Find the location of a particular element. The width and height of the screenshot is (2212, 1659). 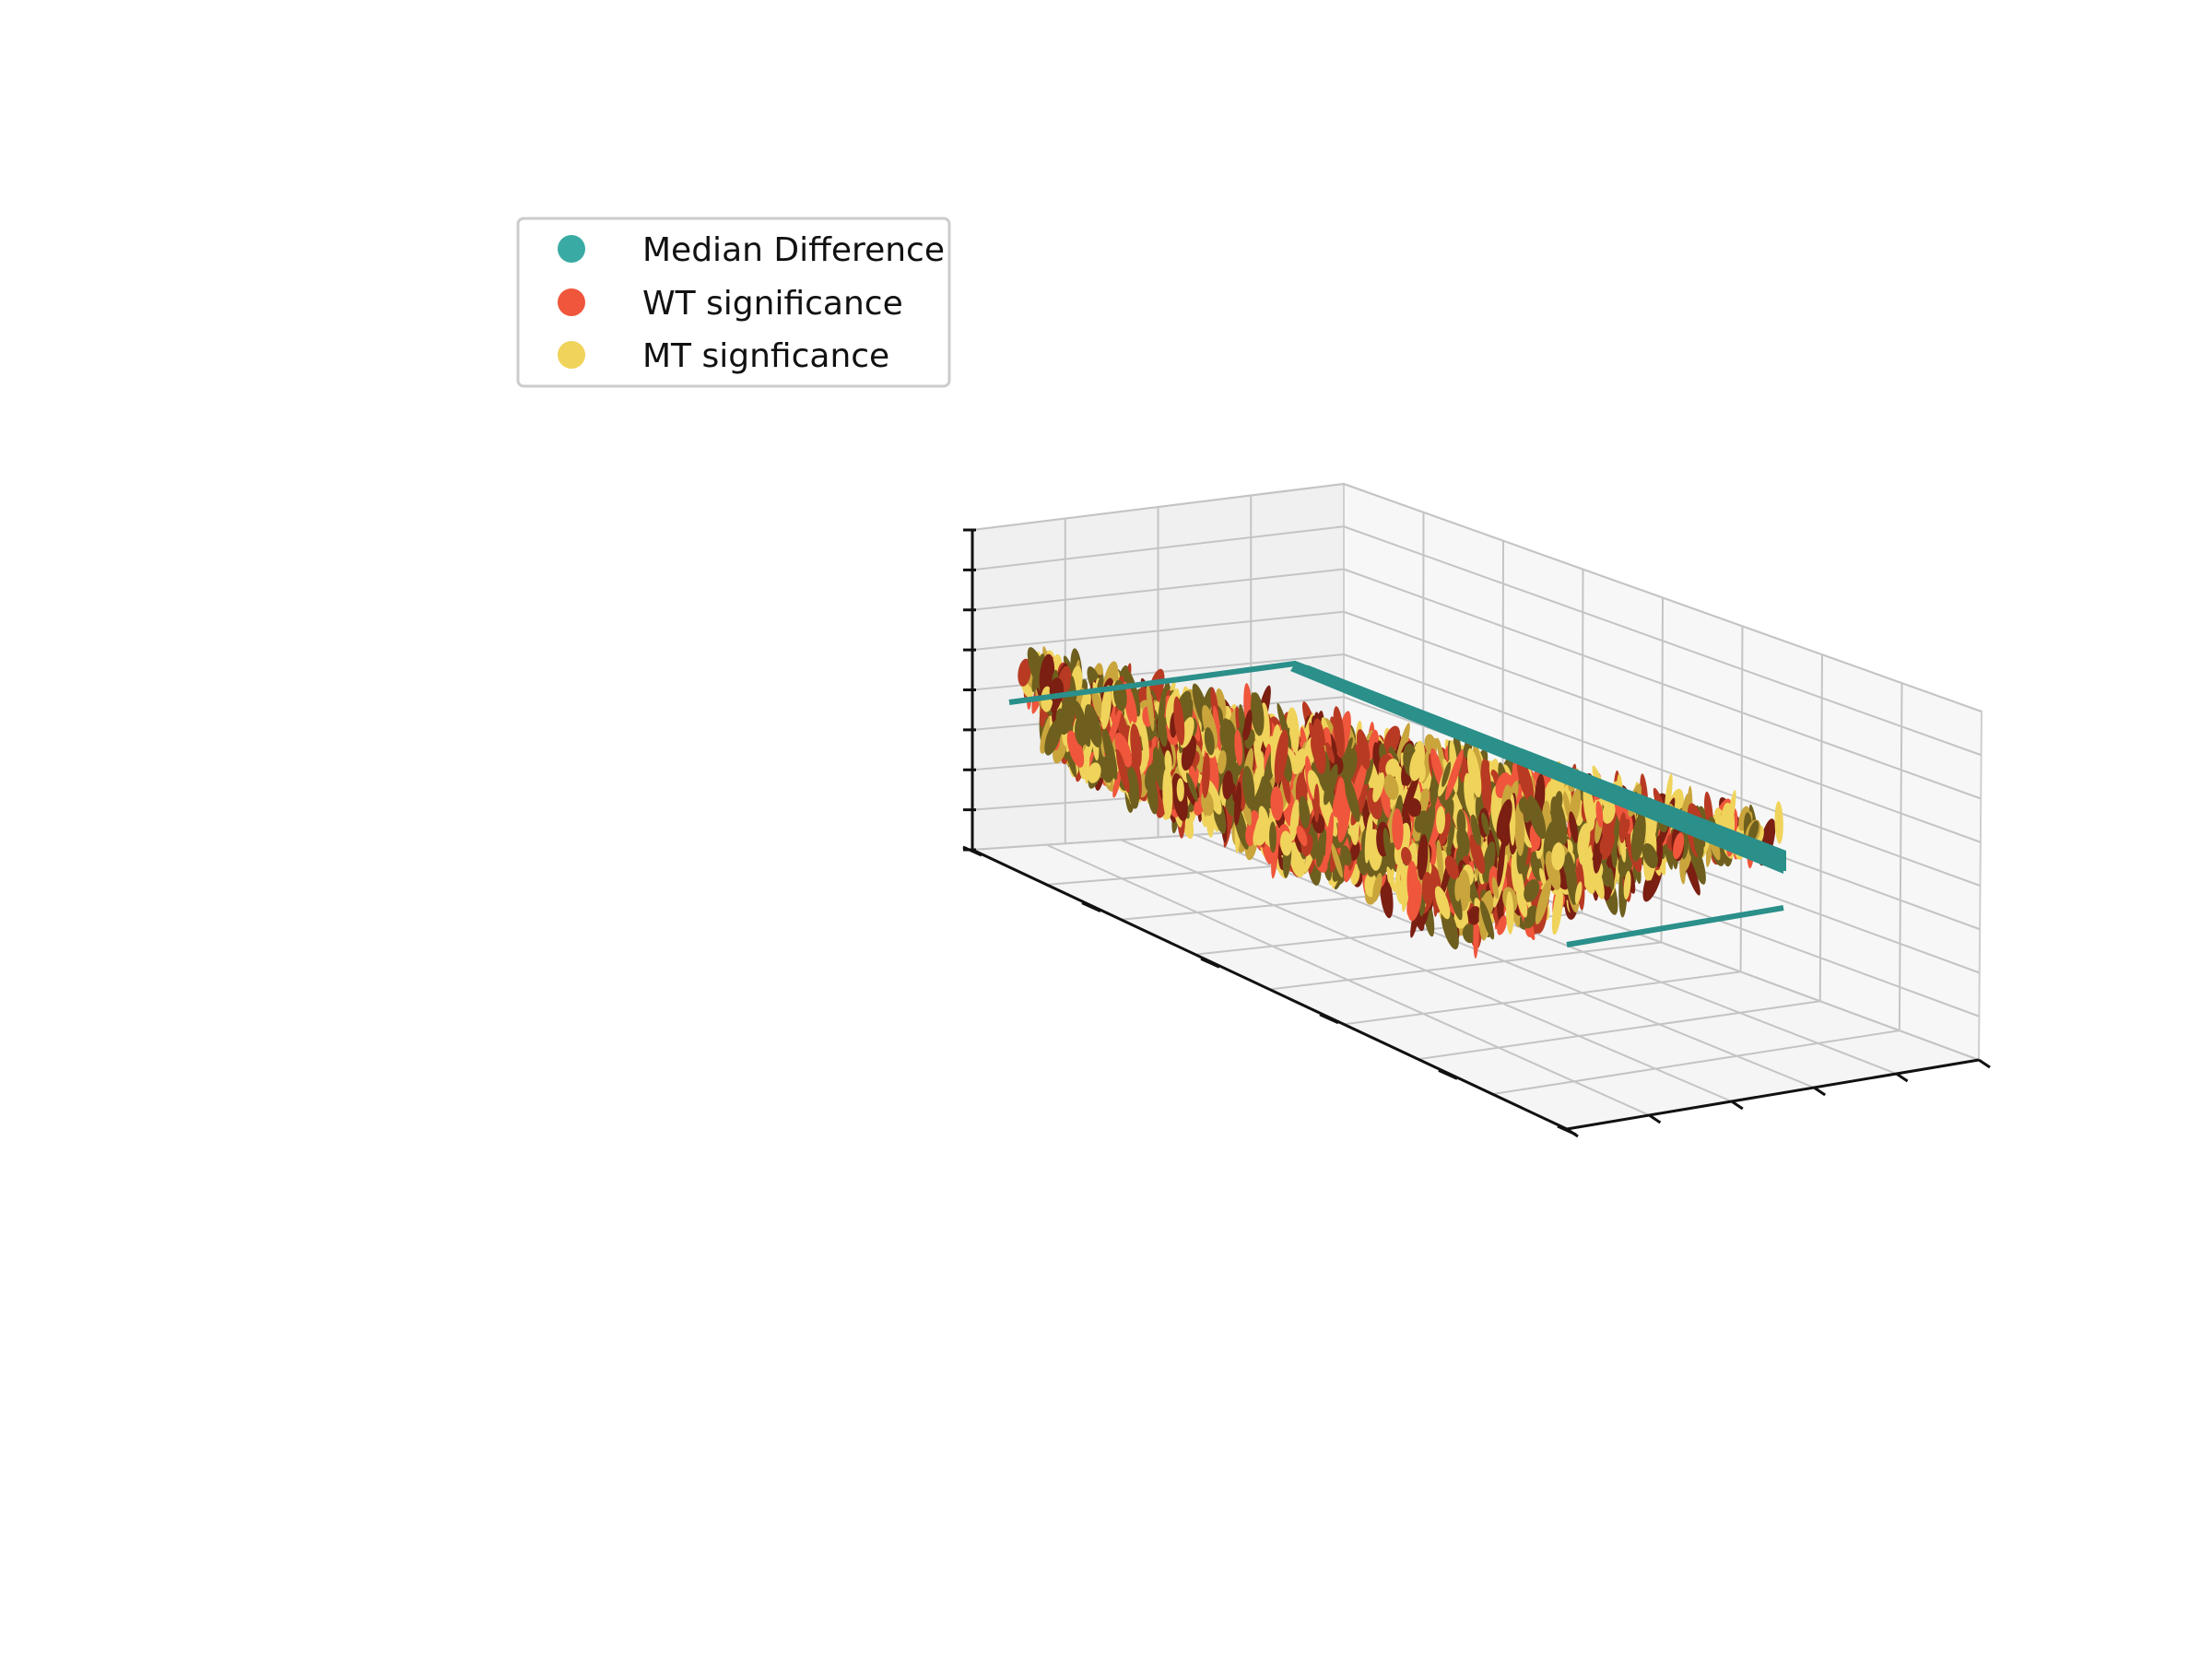

grid-line-floor-y is located at coordinates (1426, 970).